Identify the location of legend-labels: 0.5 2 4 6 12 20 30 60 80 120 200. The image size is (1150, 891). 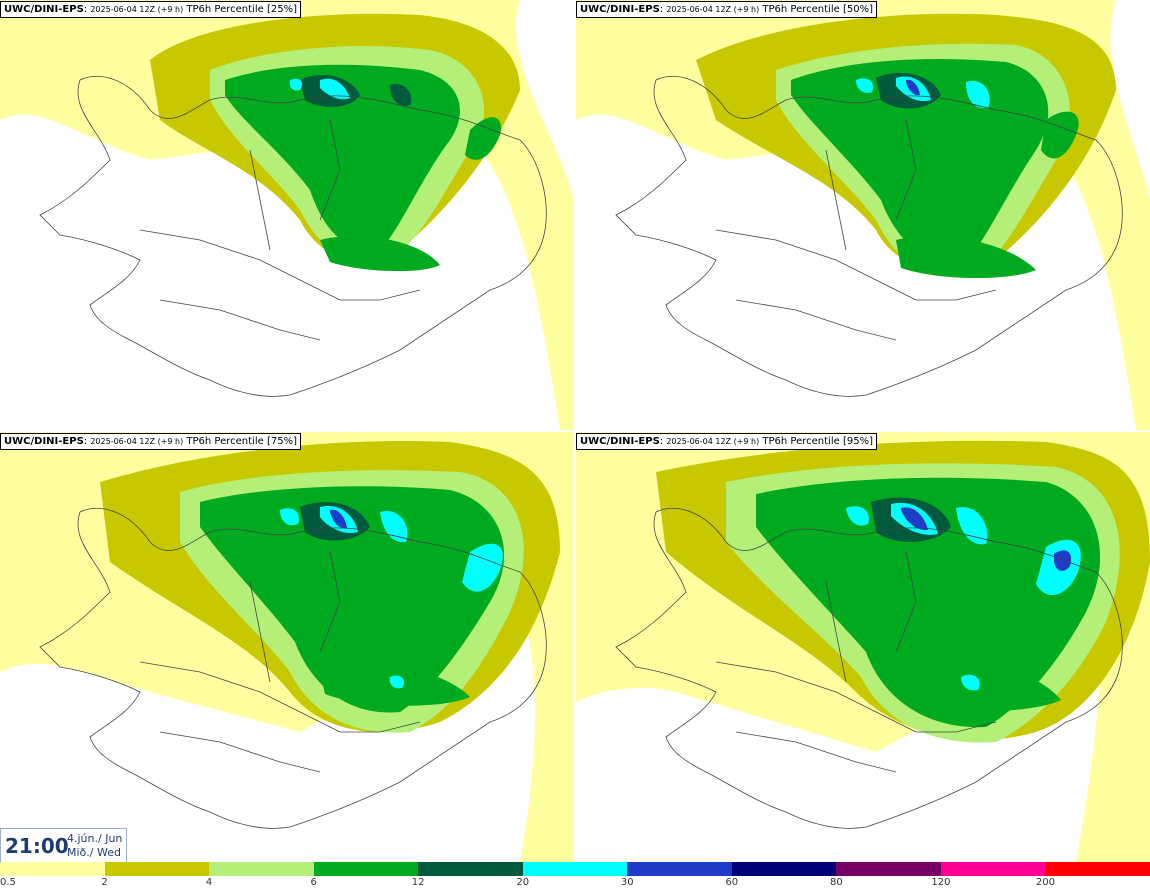
(575, 883).